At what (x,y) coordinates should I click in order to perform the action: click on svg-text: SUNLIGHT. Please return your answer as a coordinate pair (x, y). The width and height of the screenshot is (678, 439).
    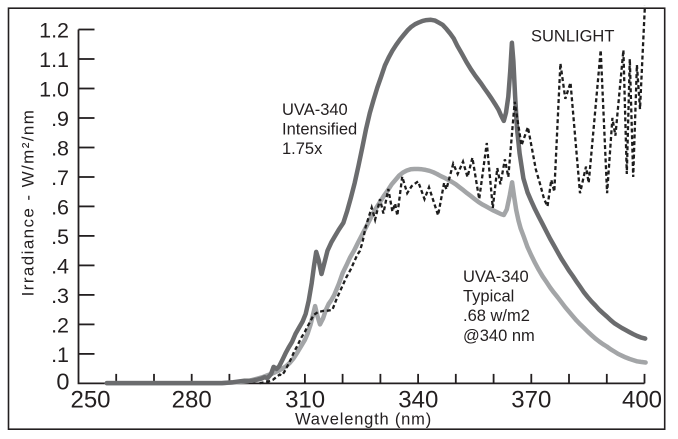
    Looking at the image, I should click on (572, 36).